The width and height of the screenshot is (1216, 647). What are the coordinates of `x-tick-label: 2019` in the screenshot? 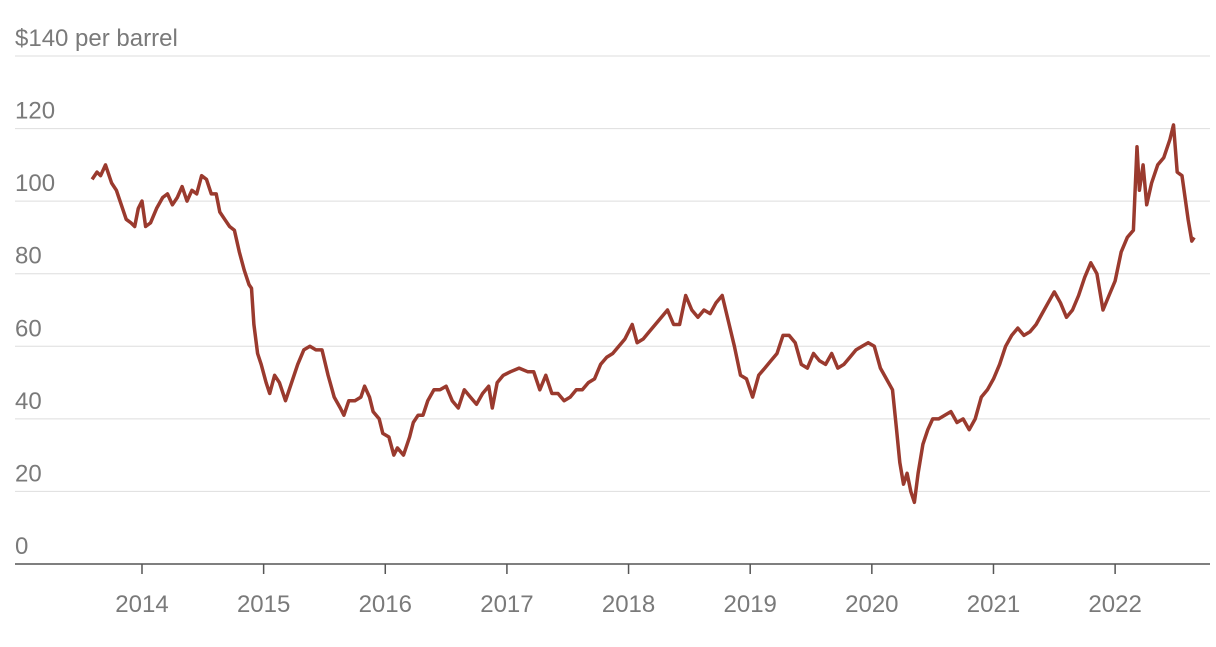 It's located at (750, 604).